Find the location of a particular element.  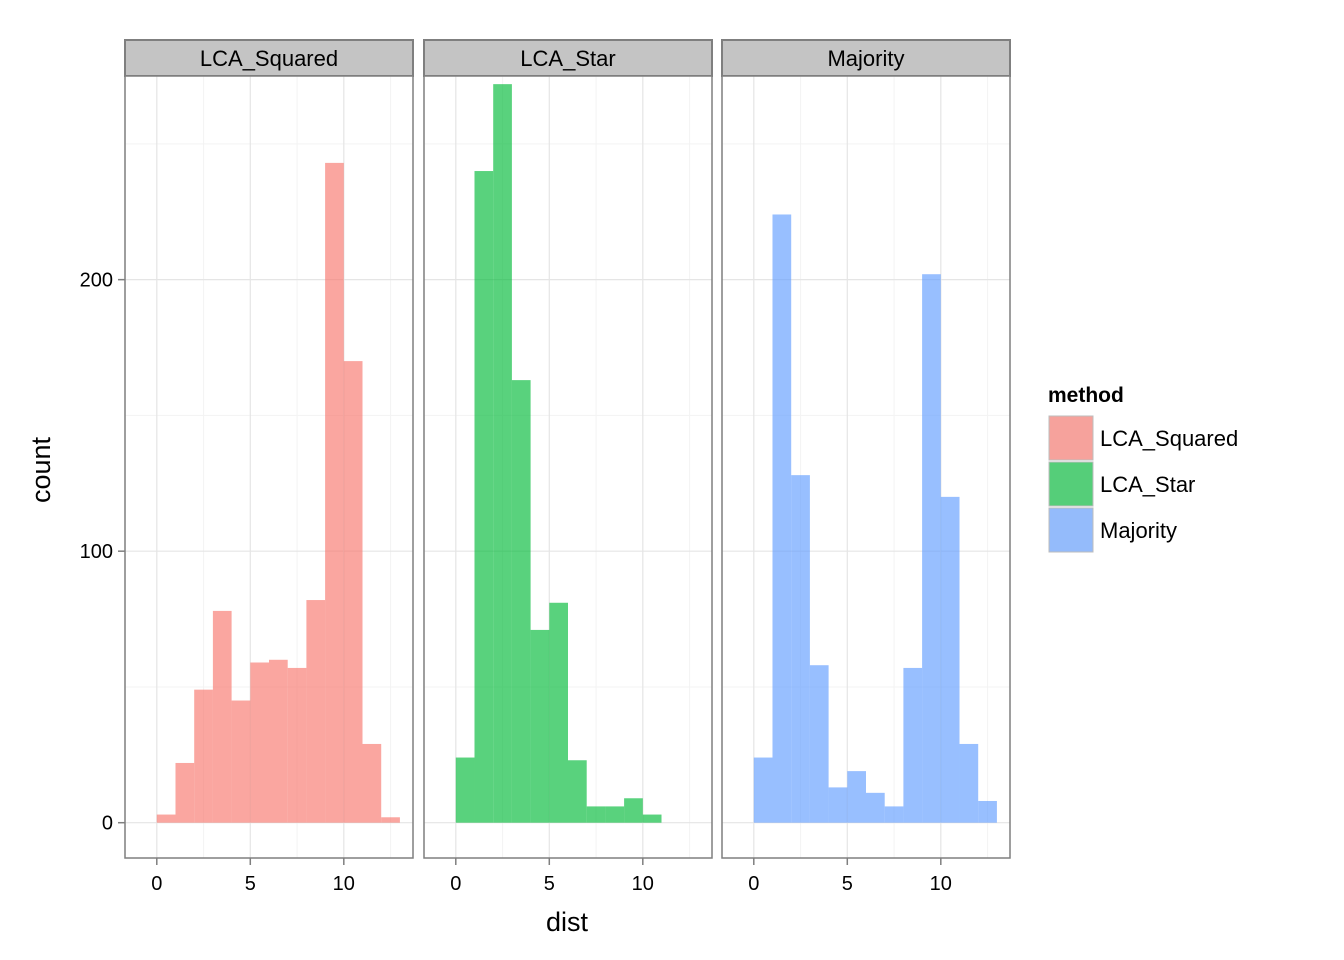

legend: method LCA_Squared LCA_Star Majority is located at coordinates (1142, 469).